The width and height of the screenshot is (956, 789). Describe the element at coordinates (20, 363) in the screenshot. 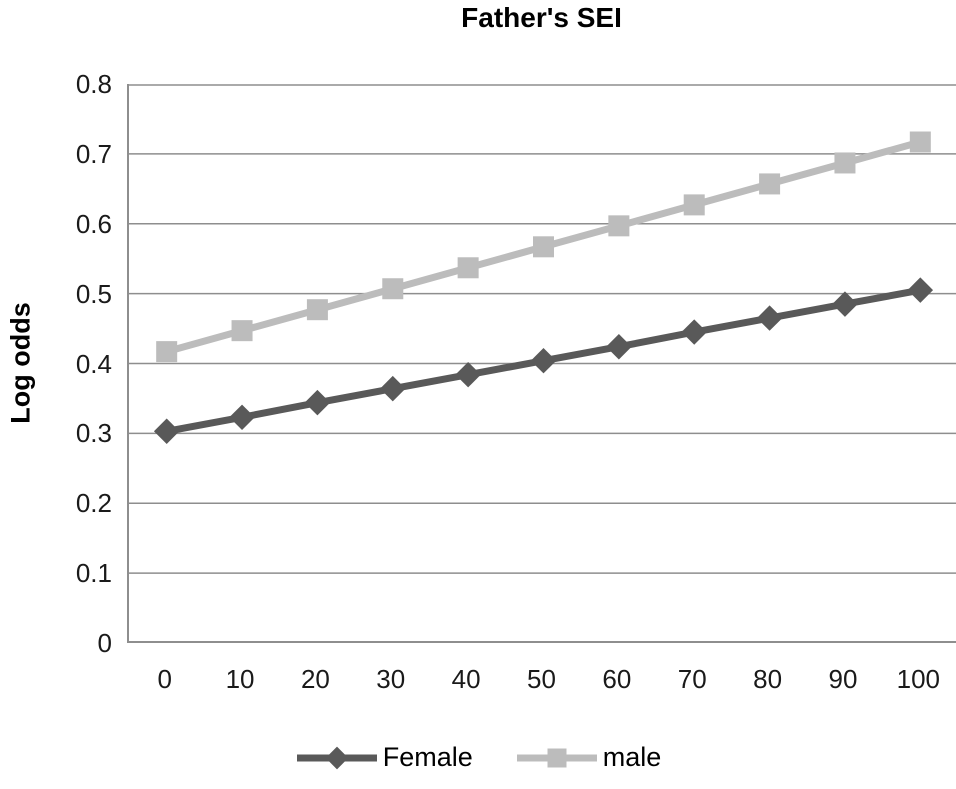

I see `y-axis-title: Log odds` at that location.